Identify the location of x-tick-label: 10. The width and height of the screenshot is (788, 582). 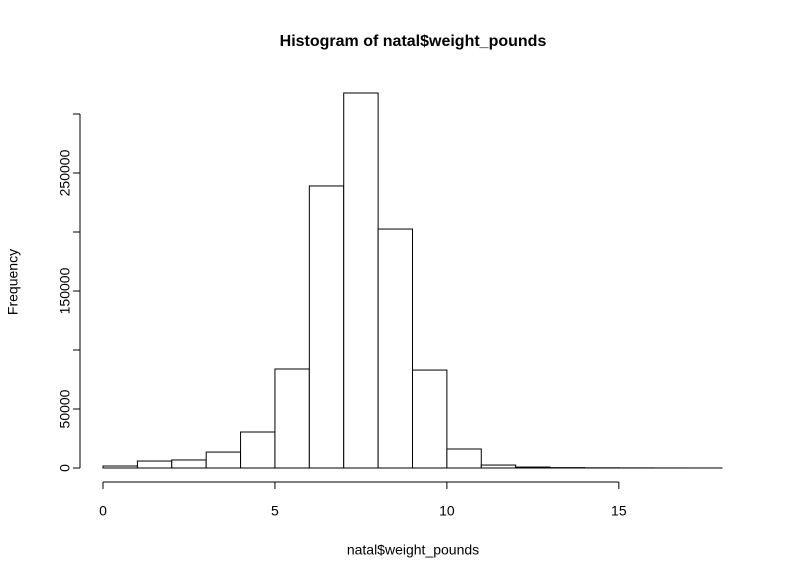
(447, 511).